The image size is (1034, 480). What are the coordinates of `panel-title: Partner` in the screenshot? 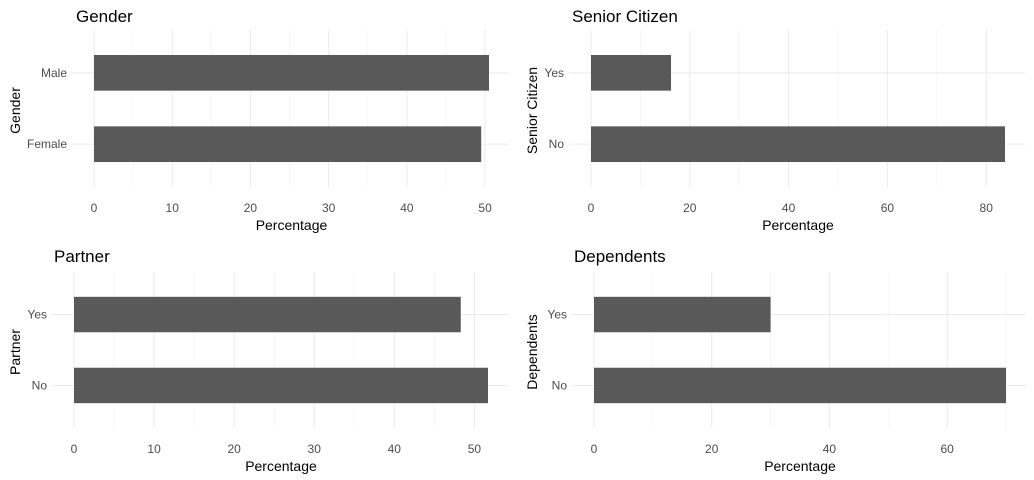 It's located at (82, 256).